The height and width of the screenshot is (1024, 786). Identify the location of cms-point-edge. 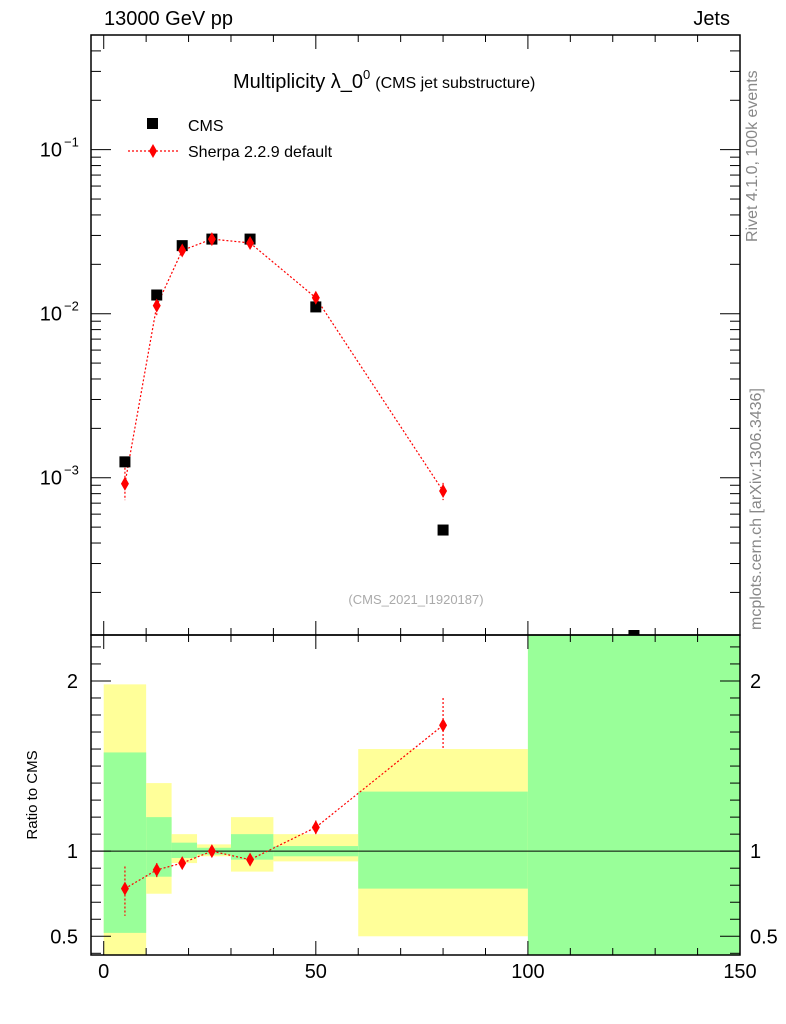
(634, 632).